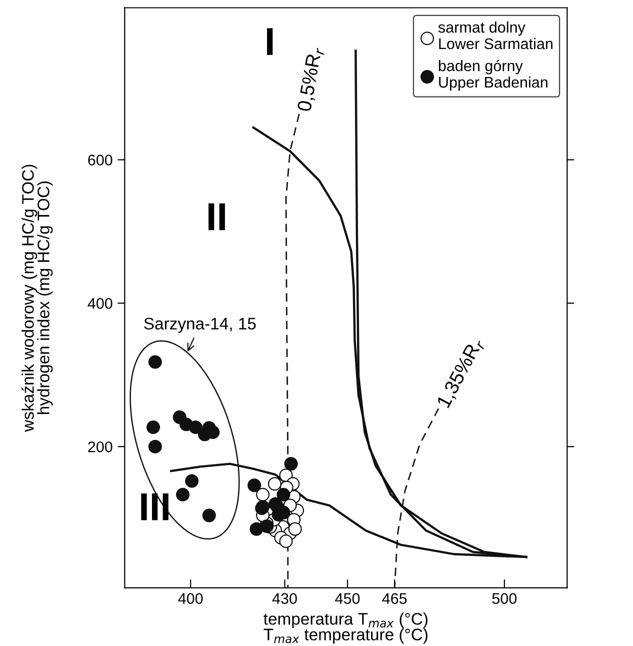  What do you see at coordinates (100, 446) in the screenshot?
I see `y-tick-label: 200` at bounding box center [100, 446].